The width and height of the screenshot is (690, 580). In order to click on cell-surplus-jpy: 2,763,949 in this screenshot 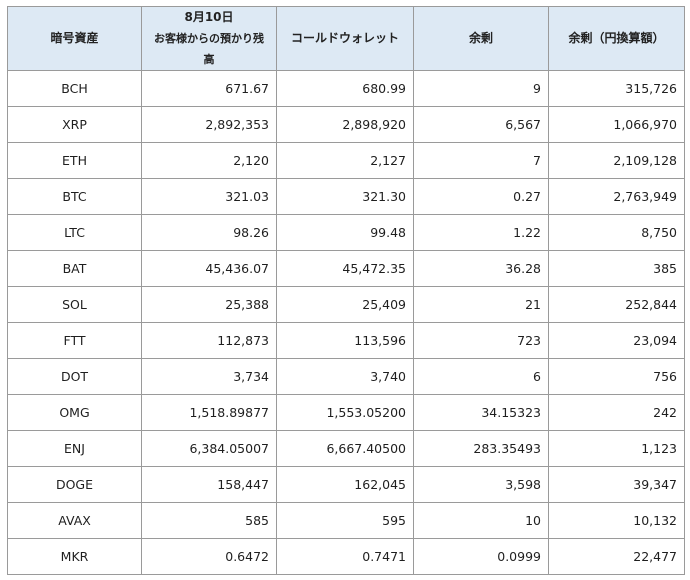, I will do `click(616, 196)`.